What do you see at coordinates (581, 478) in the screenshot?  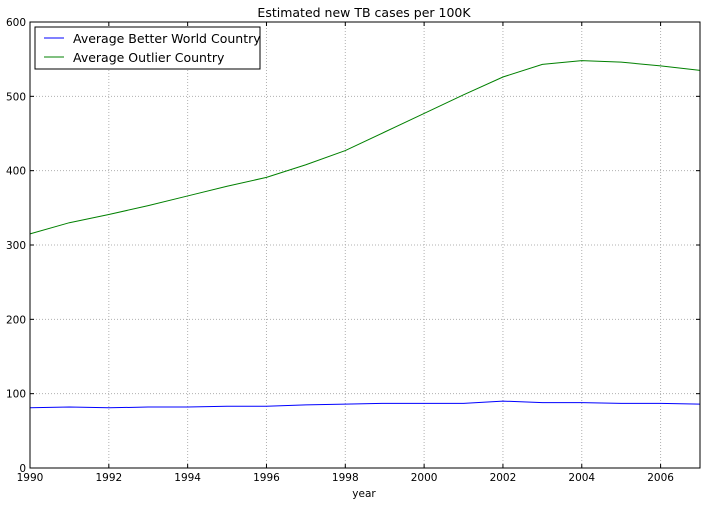 I see `x-tick-label: 2004` at bounding box center [581, 478].